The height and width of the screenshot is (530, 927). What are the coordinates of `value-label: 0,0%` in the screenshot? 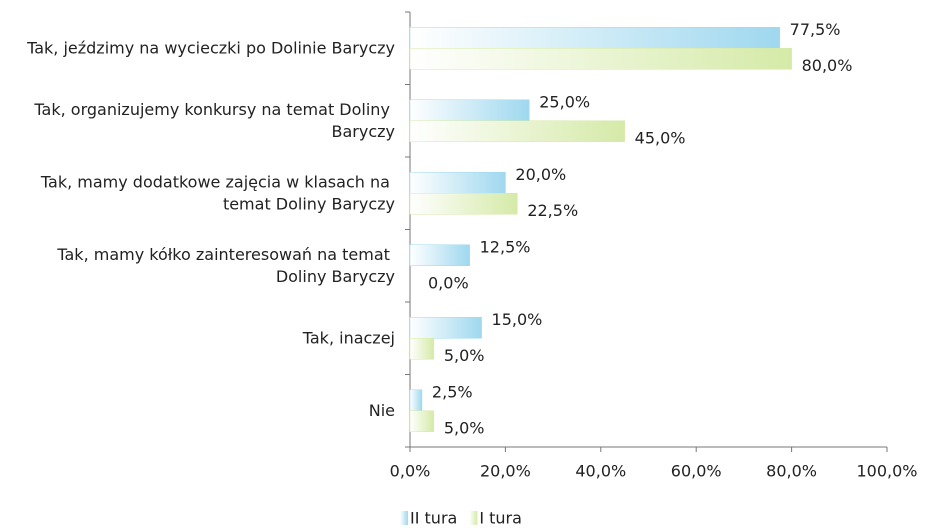 It's located at (448, 282).